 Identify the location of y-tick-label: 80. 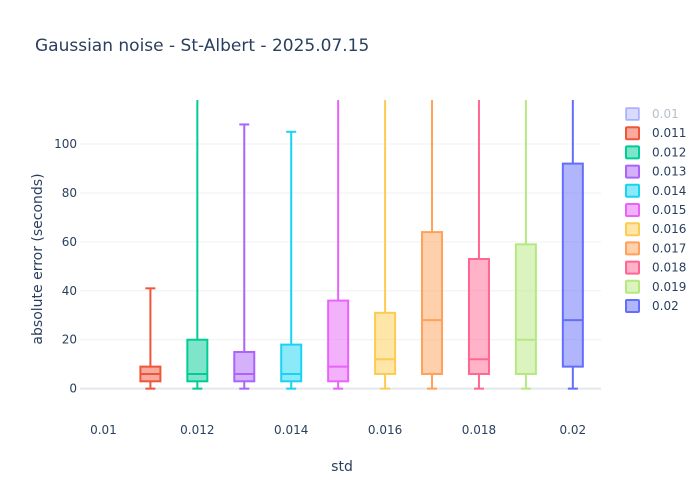
(69, 193).